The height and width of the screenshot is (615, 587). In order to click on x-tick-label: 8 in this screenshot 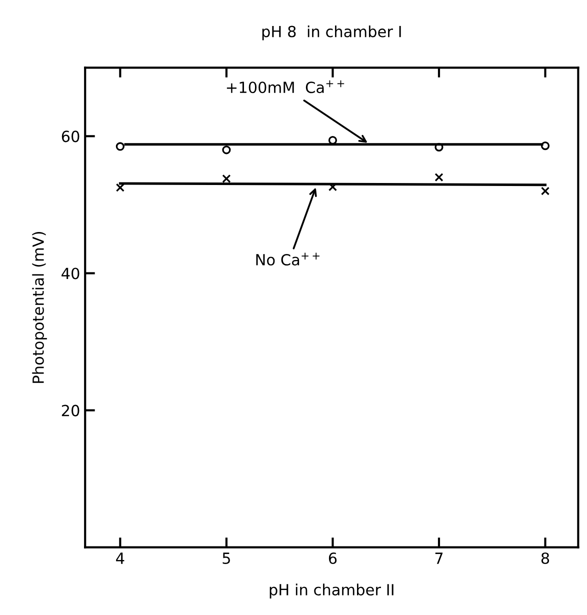, I will do `click(545, 558)`.